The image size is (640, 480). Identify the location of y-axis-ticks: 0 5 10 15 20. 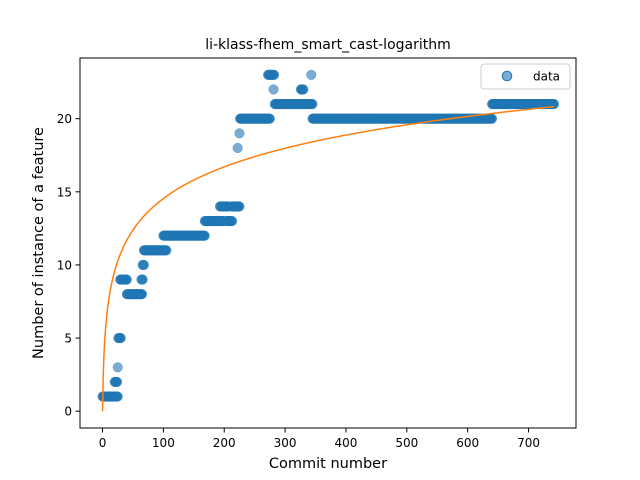
(68, 265).